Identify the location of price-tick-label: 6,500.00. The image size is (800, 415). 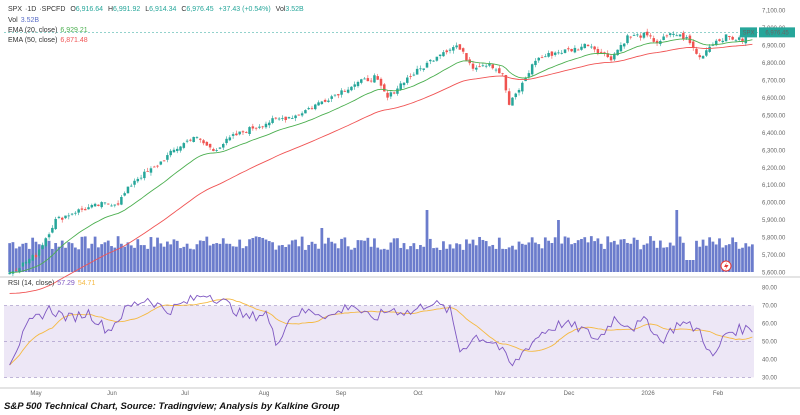
(774, 116).